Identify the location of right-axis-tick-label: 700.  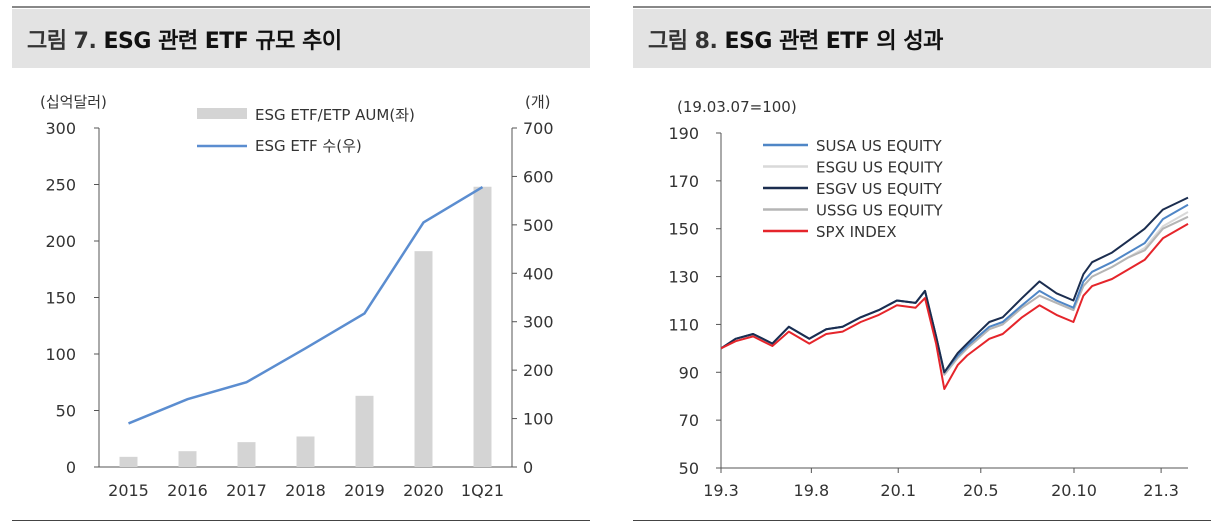
(538, 128).